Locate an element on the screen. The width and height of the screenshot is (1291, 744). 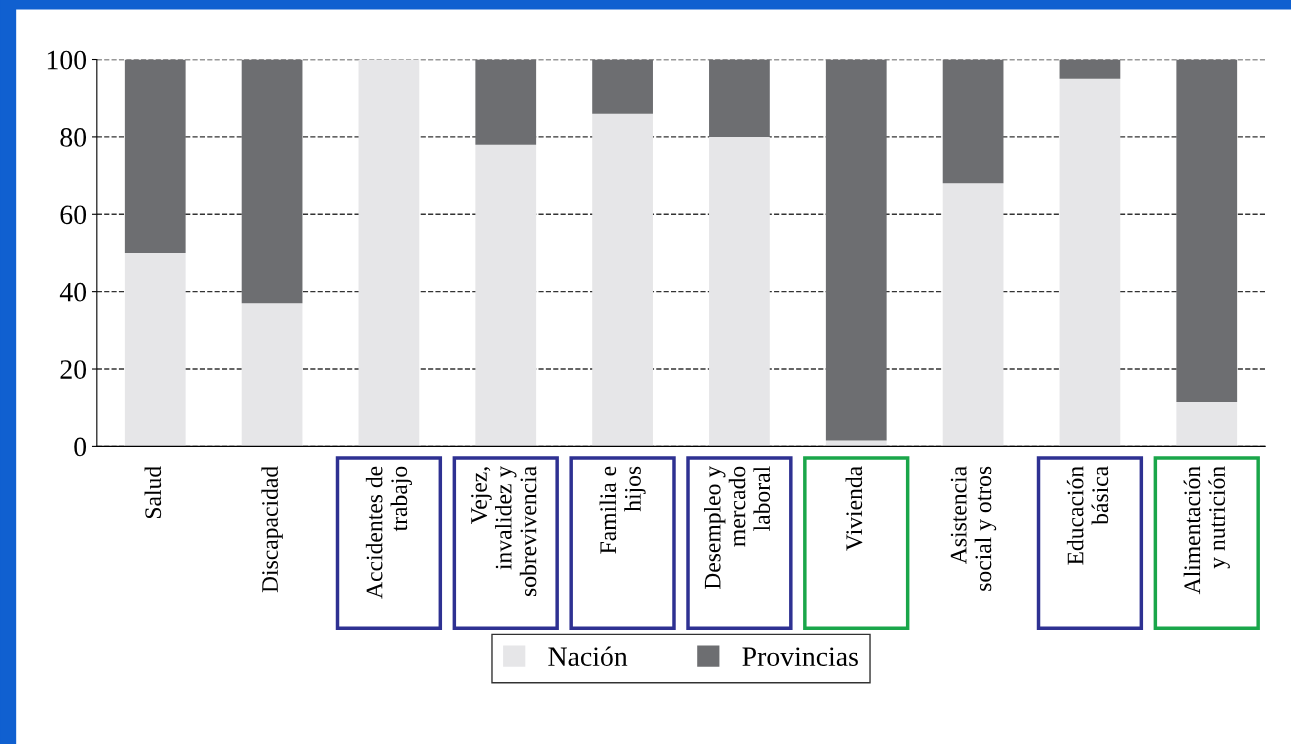
x-tick-label: Salud is located at coordinates (153, 492).